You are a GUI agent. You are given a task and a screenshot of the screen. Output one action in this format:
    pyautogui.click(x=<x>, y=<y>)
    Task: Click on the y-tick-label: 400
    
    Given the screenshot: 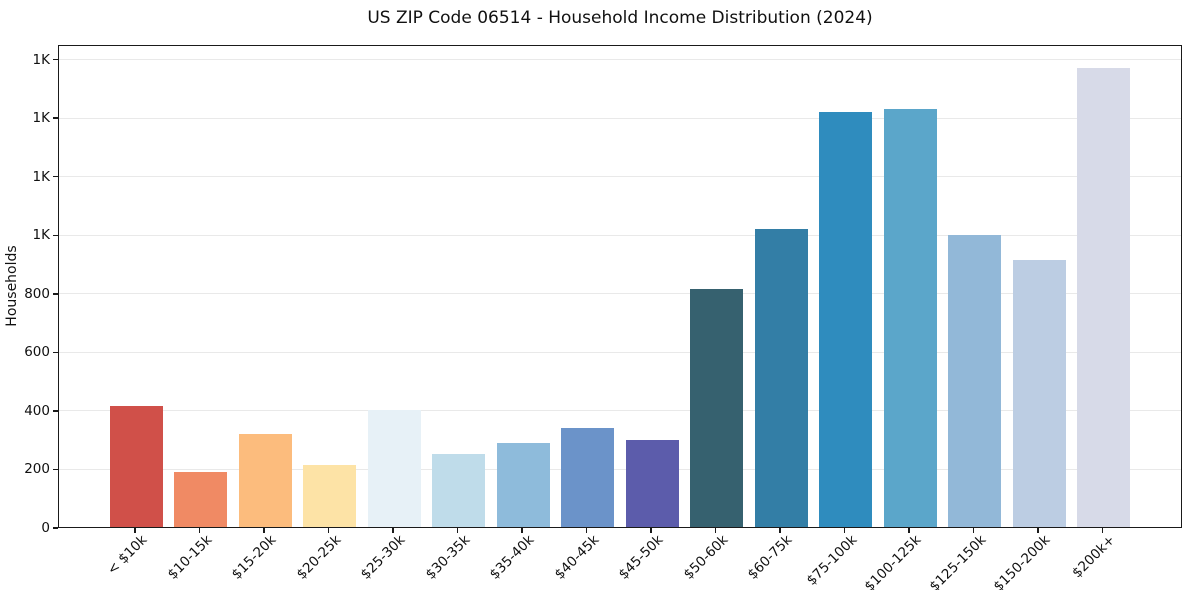 What is the action you would take?
    pyautogui.click(x=37, y=410)
    